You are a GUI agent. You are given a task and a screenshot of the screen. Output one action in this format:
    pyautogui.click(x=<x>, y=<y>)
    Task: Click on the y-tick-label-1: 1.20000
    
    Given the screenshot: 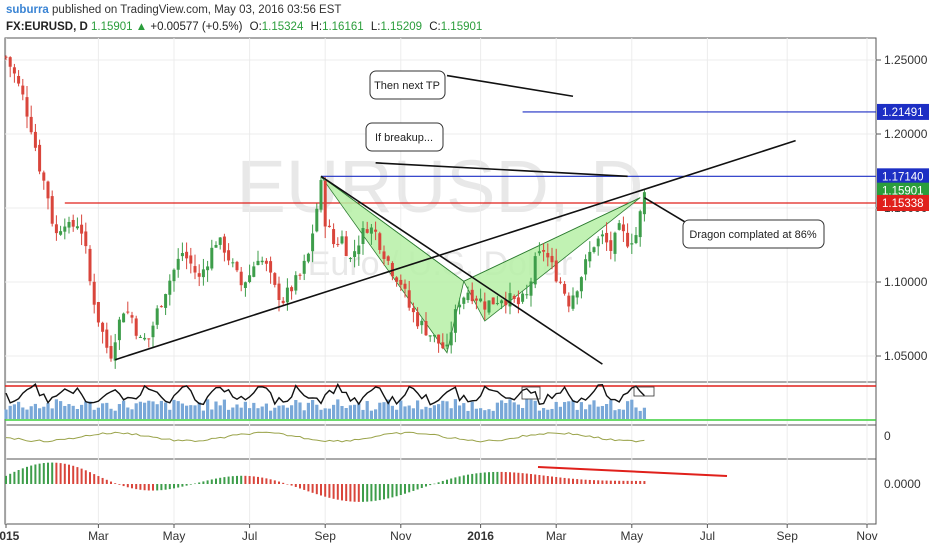 What is the action you would take?
    pyautogui.click(x=906, y=134)
    